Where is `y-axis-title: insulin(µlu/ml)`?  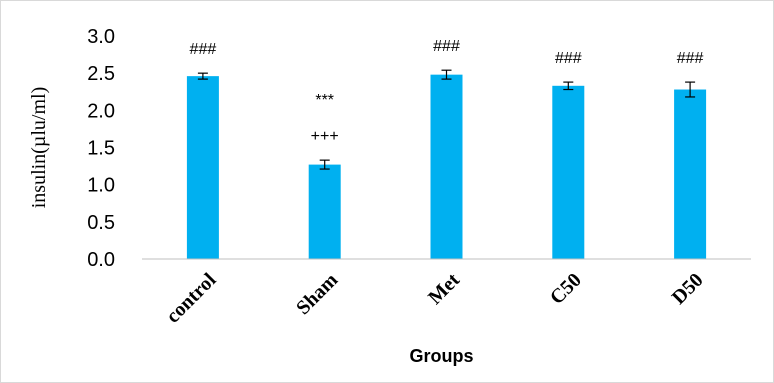
y-axis-title: insulin(µlu/ml) is located at coordinates (39, 148).